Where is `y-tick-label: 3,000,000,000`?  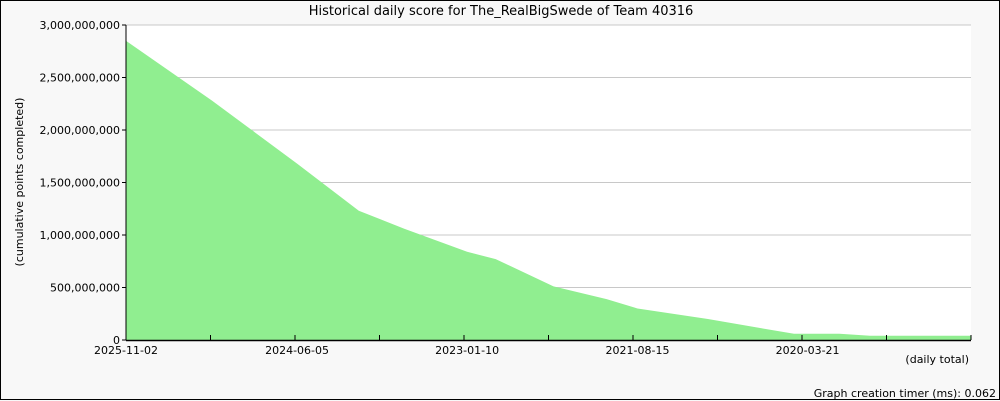 y-tick-label: 3,000,000,000 is located at coordinates (80, 25).